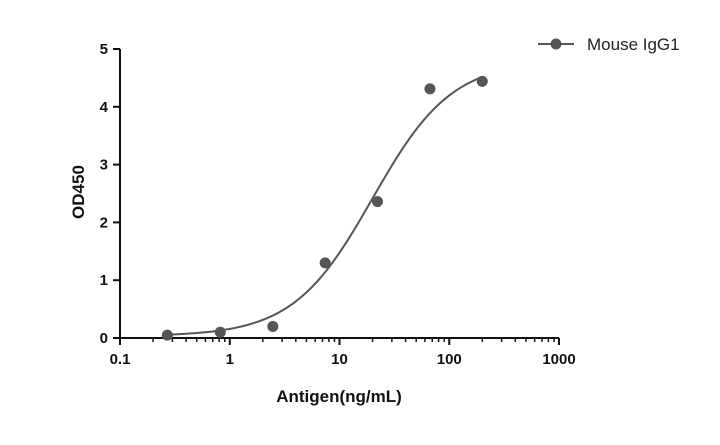 The image size is (720, 445). I want to click on x-axis-ticks: 0.1 1 10 100 1000, so click(343, 353).